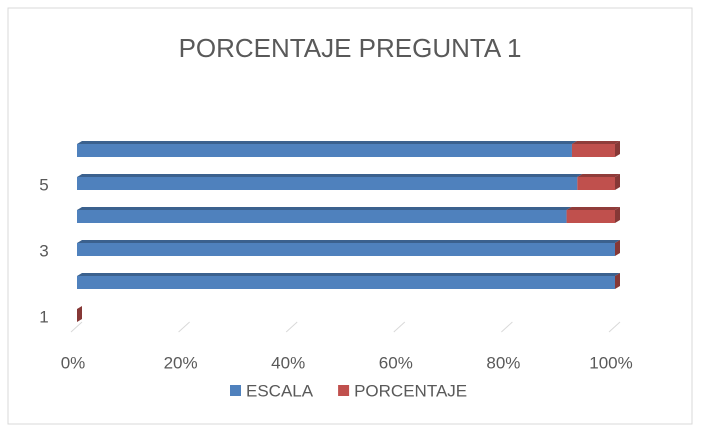 The height and width of the screenshot is (432, 701). I want to click on chart-title: PORCENTAJE PREGUNTA 1, so click(350, 48).